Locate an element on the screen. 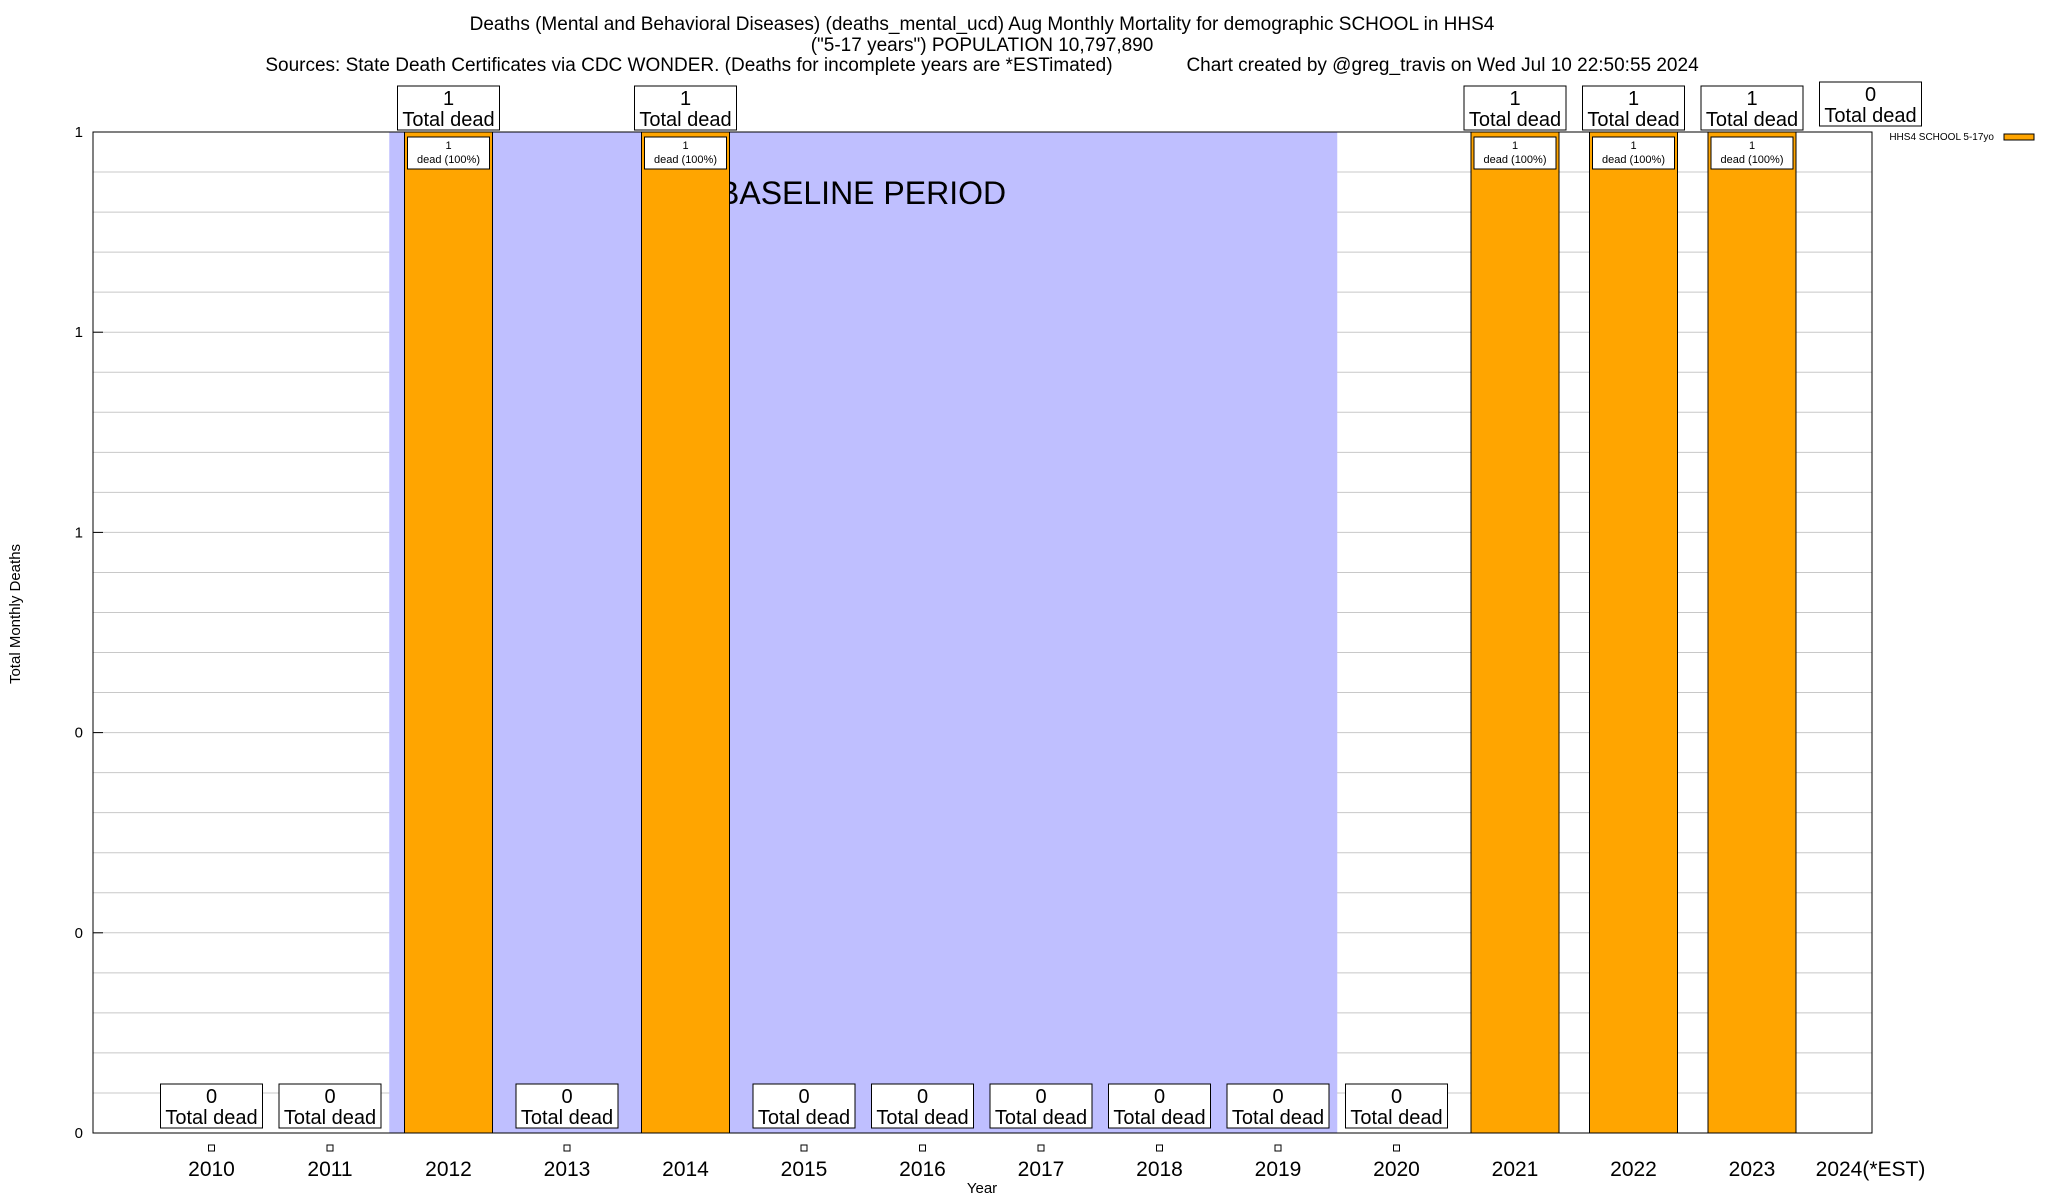  baseline-label: BASELINE PERIOD is located at coordinates (862, 193).